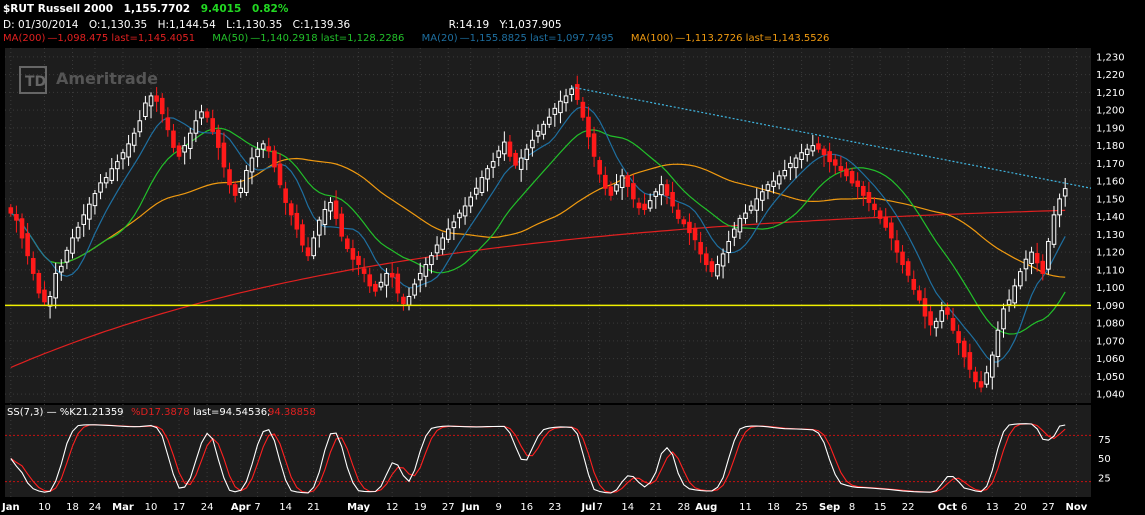 The height and width of the screenshot is (515, 1145). Describe the element at coordinates (1110, 93) in the screenshot. I see `price-tick-label: 1,210` at that location.